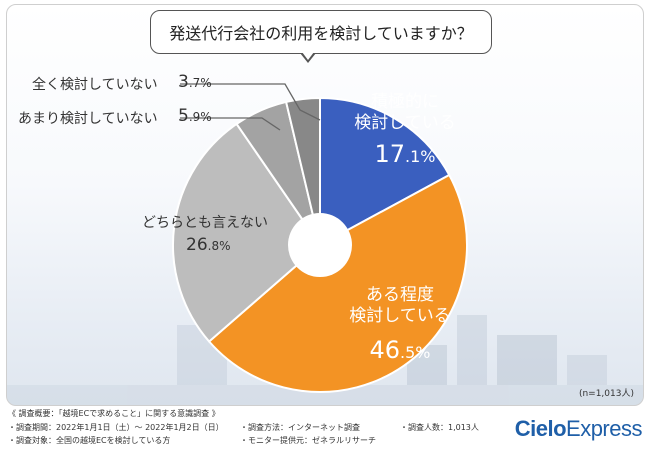 Image resolution: width=650 pixels, height=450 pixels. I want to click on slice-value-neither: 26.8%, so click(208, 245).